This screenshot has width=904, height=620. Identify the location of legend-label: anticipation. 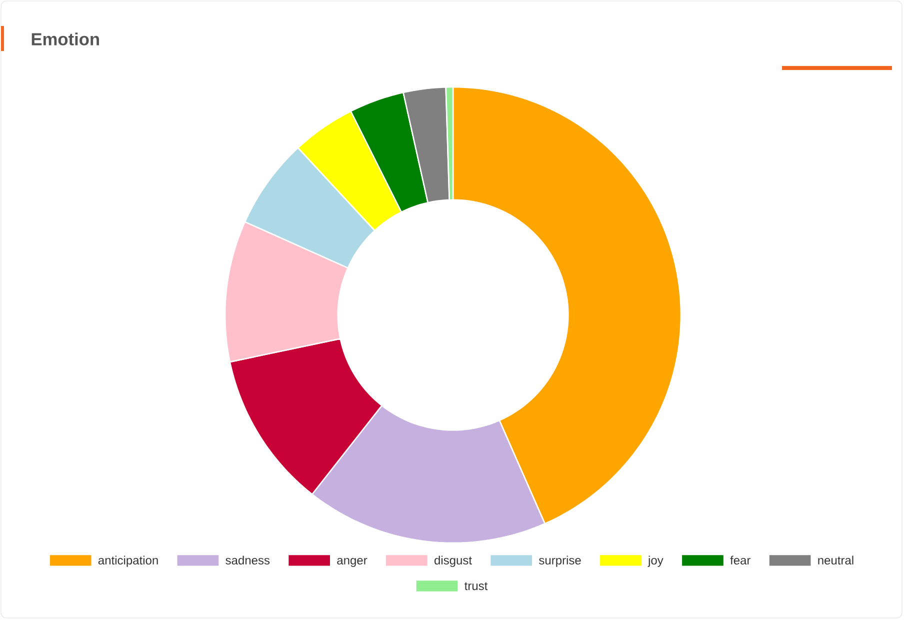
(128, 561).